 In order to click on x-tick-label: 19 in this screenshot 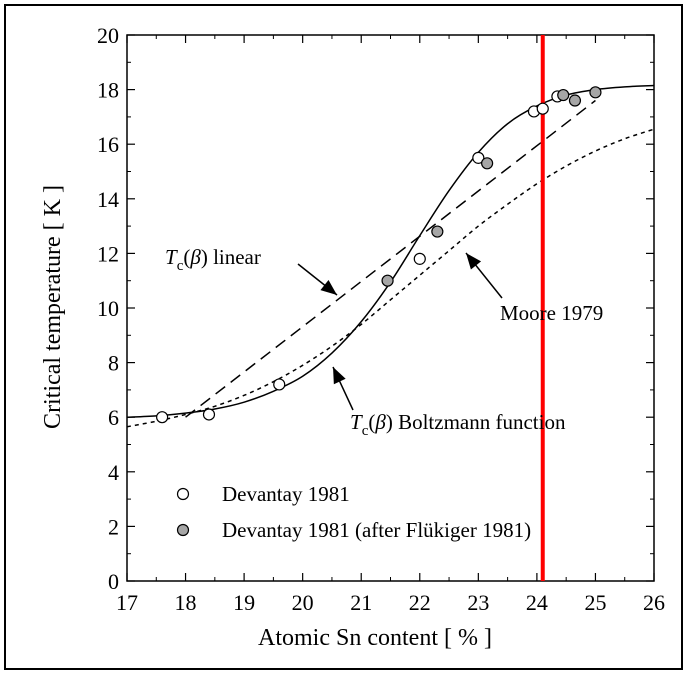, I will do `click(244, 602)`.